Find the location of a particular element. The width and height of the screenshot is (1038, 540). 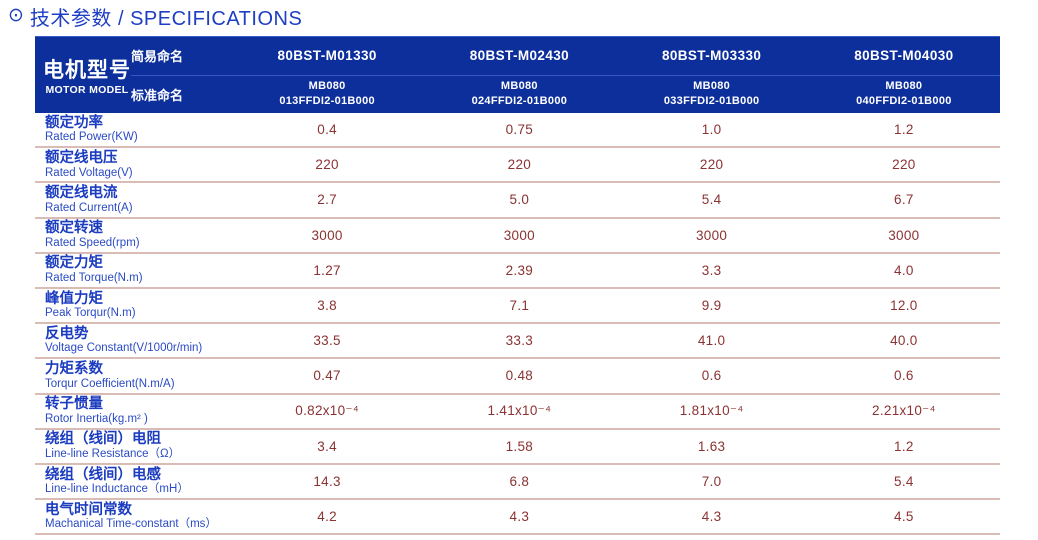

row-value: 0.75 is located at coordinates (519, 130).